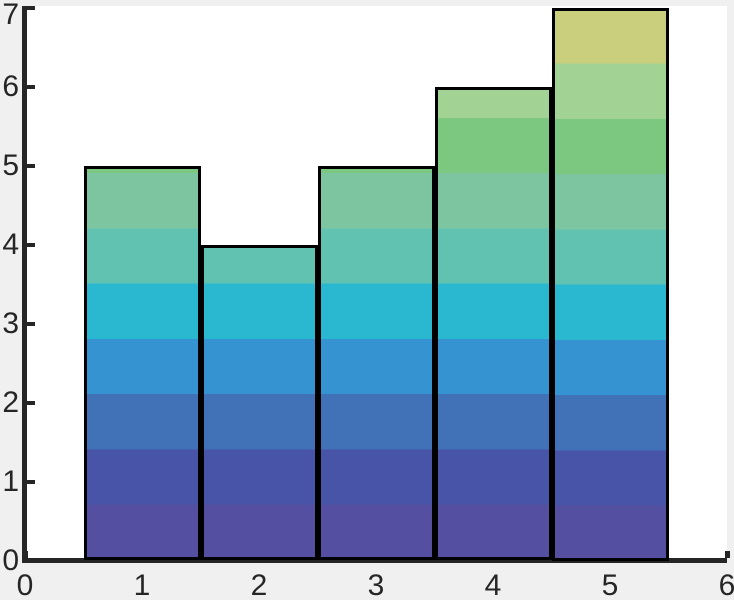 This screenshot has height=600, width=734. I want to click on x-tick-label-3: 3, so click(376, 584).